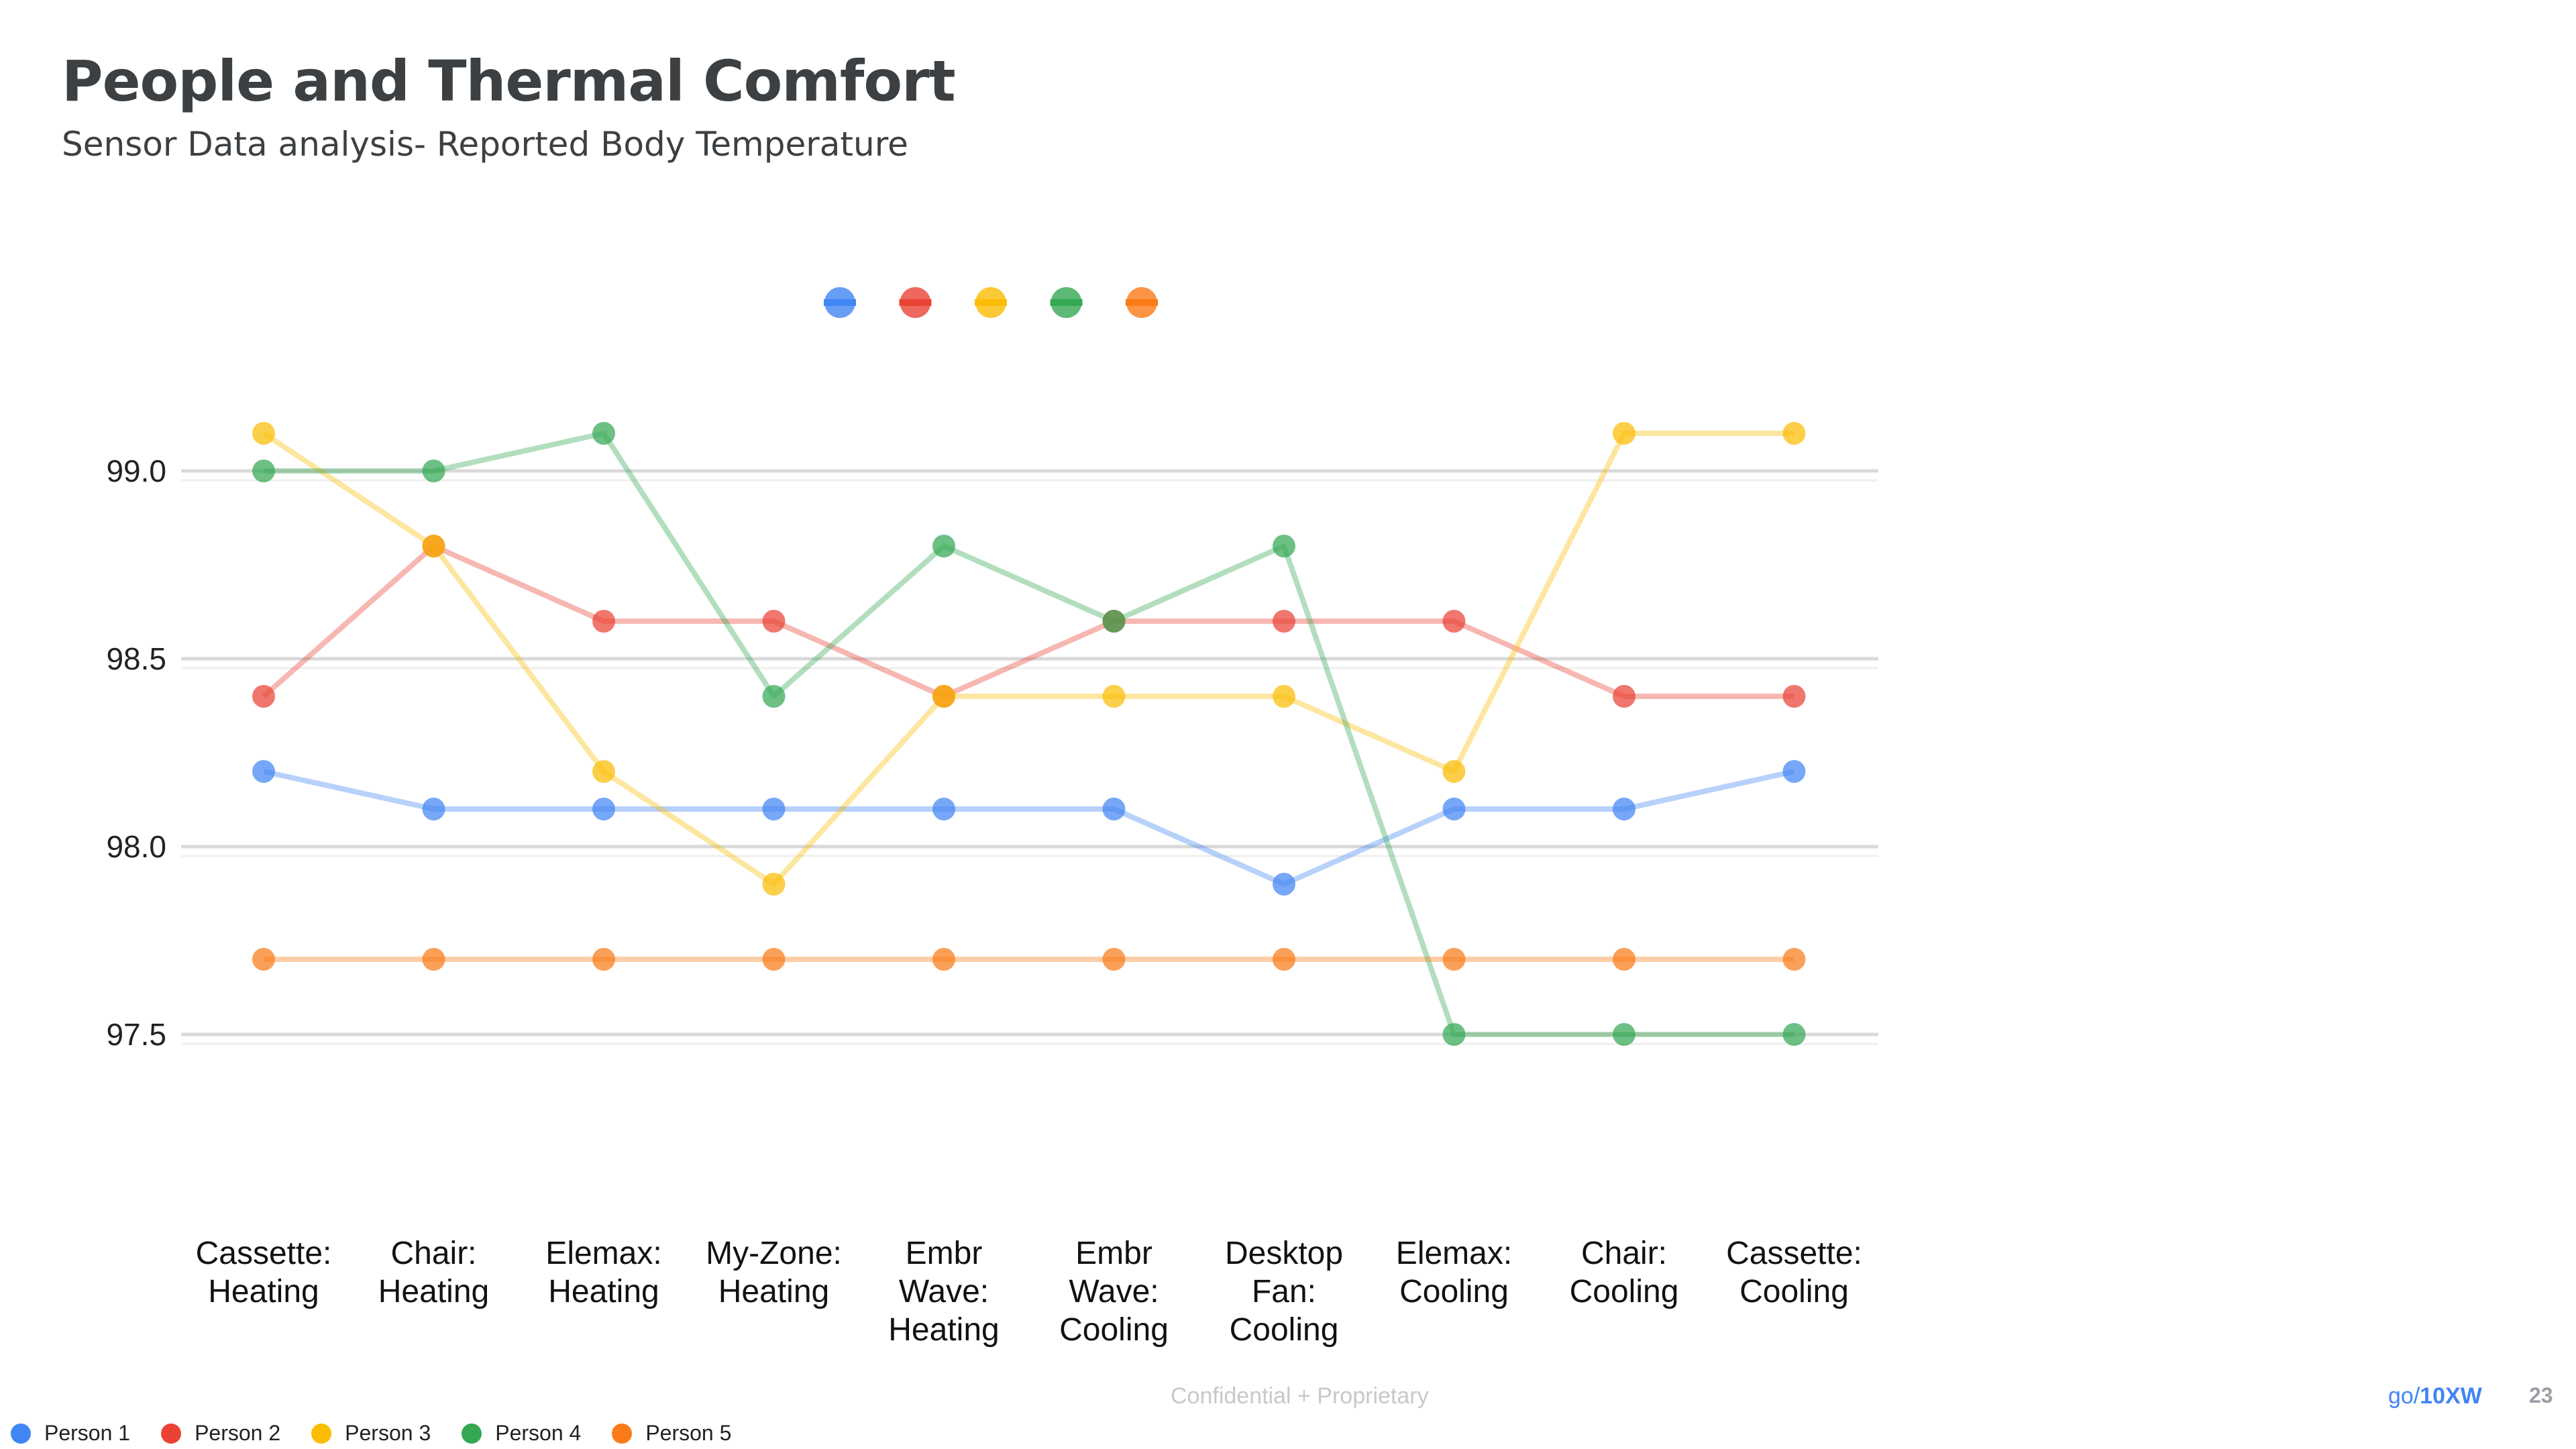 This screenshot has height=1449, width=2576. What do you see at coordinates (1300, 1396) in the screenshot?
I see `footer-confidential: Confidential + Proprietary` at bounding box center [1300, 1396].